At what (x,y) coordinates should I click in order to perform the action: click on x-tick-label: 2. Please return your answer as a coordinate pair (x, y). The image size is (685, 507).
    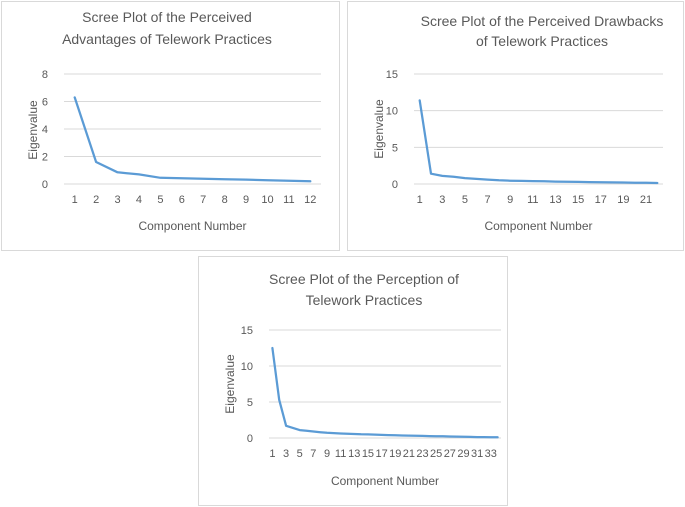
    Looking at the image, I should click on (96, 200).